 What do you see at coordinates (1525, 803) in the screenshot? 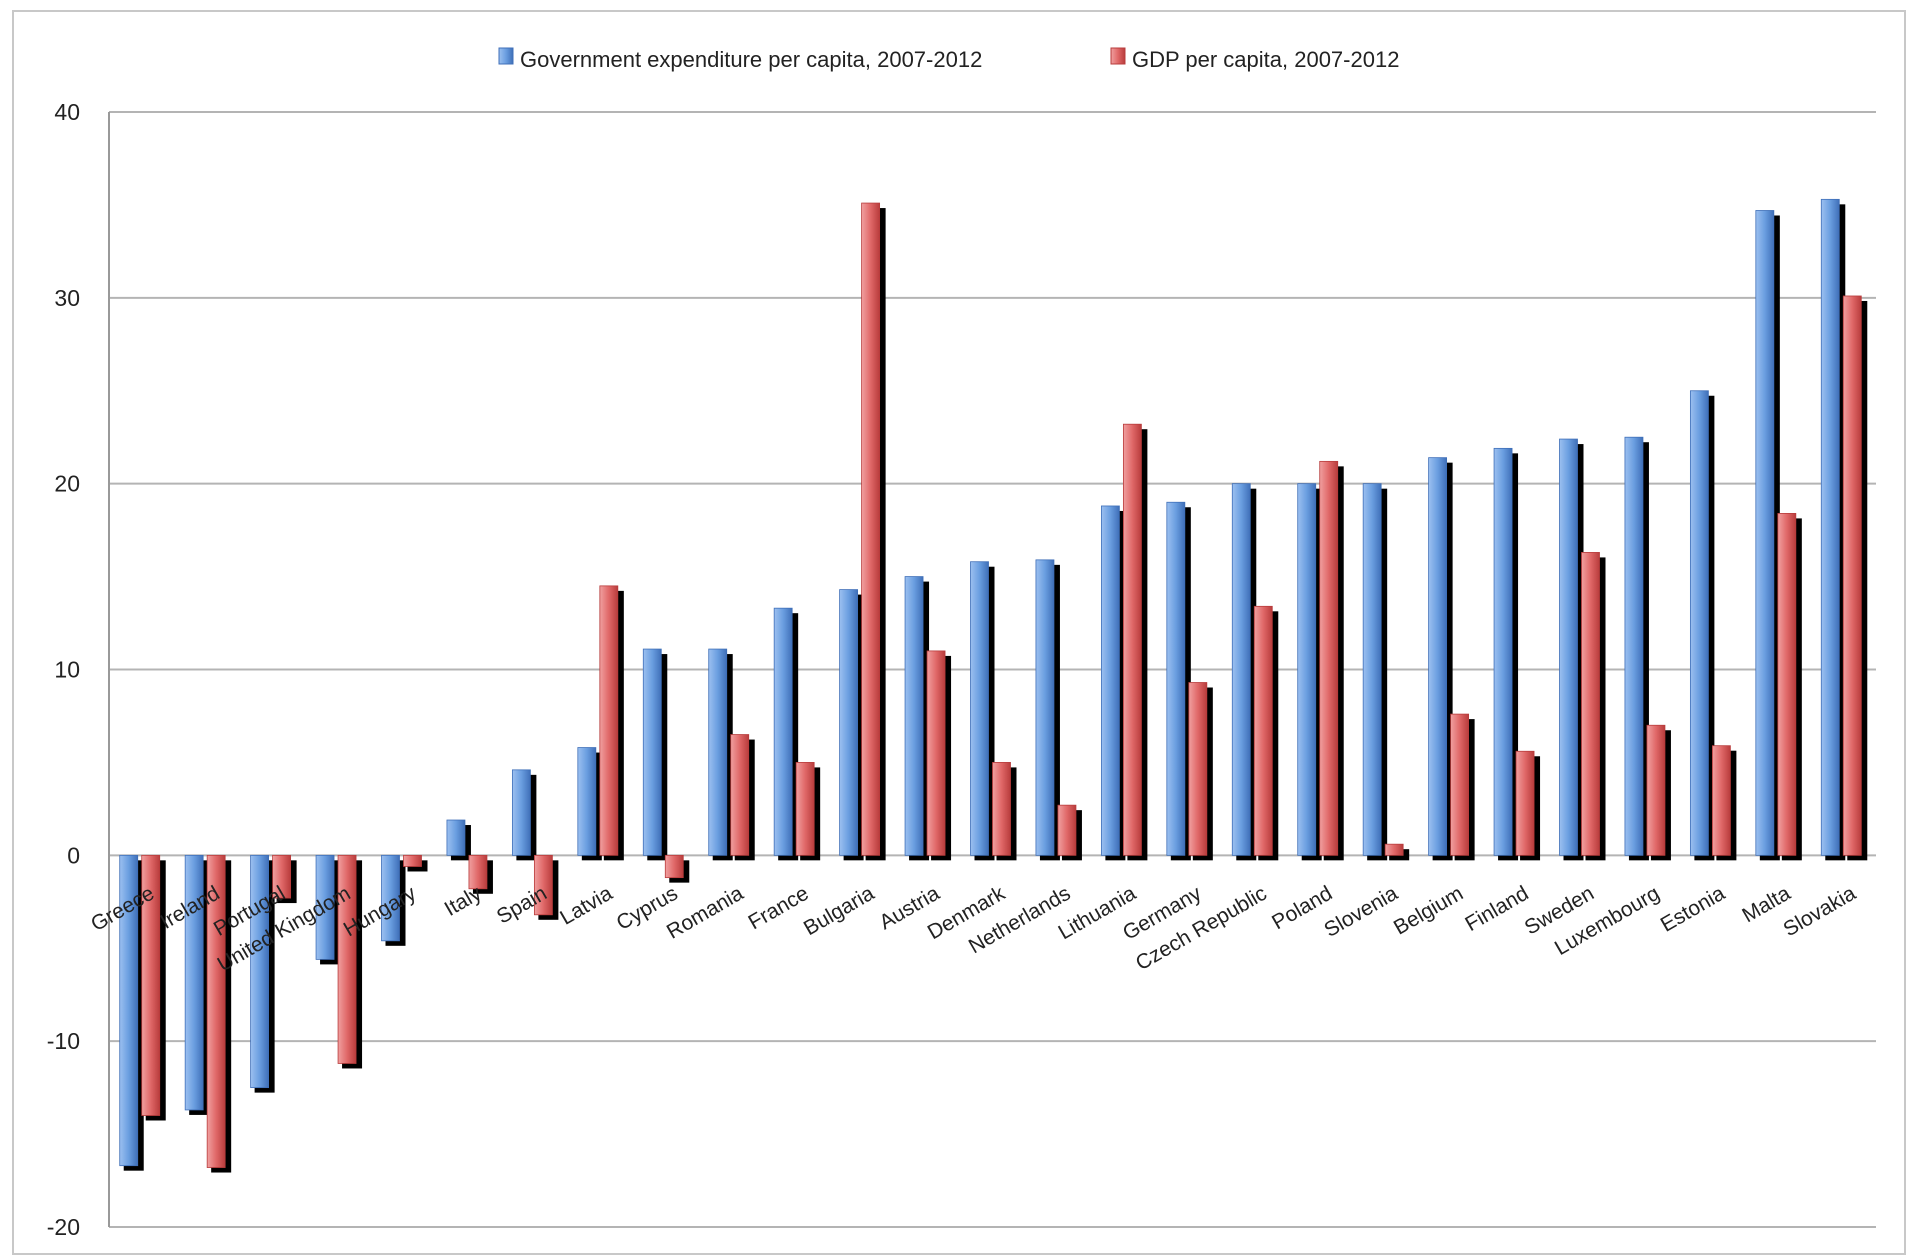
I see `bar-gdp-finland` at bounding box center [1525, 803].